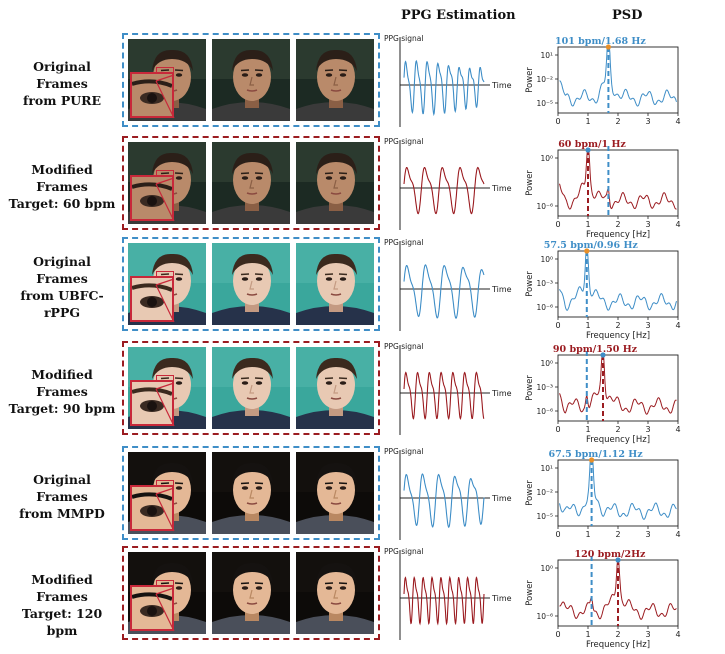  What do you see at coordinates (618, 280) in the screenshot?
I see `psd-curve` at bounding box center [618, 280].